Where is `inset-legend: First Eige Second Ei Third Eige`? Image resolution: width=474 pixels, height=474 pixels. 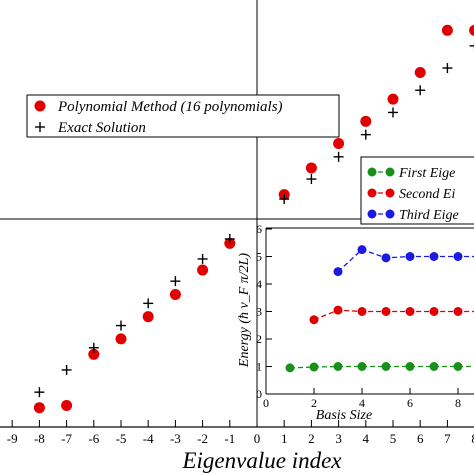
inset-legend: First Eige Second Ei Third Eige is located at coordinates (417, 190).